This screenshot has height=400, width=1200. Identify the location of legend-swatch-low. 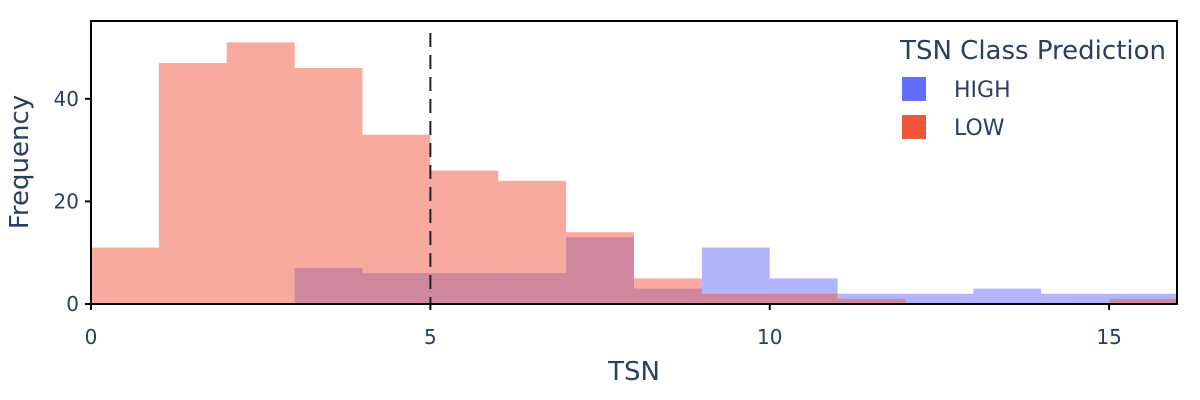
(914, 127).